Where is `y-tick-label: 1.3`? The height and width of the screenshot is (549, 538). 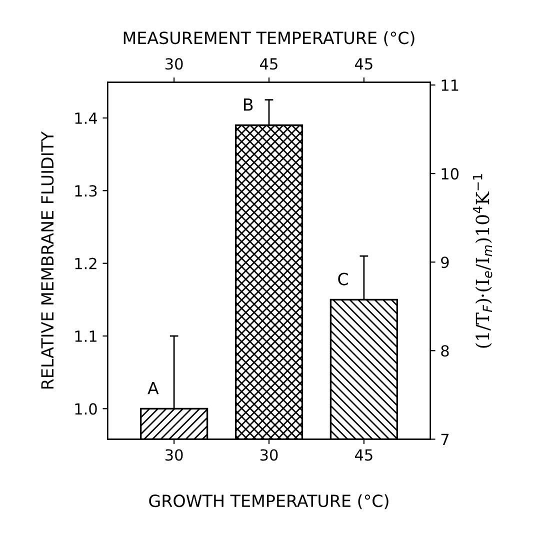
y-tick-label: 1.3 is located at coordinates (86, 191).